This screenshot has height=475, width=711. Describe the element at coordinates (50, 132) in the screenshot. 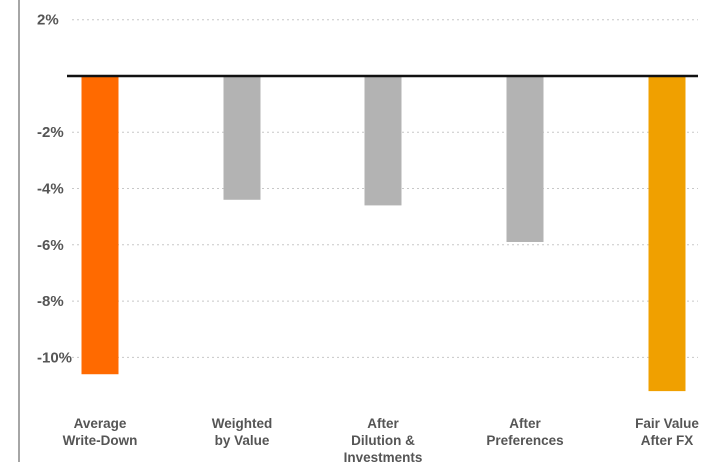

I see `y-tick-label: -2%` at that location.